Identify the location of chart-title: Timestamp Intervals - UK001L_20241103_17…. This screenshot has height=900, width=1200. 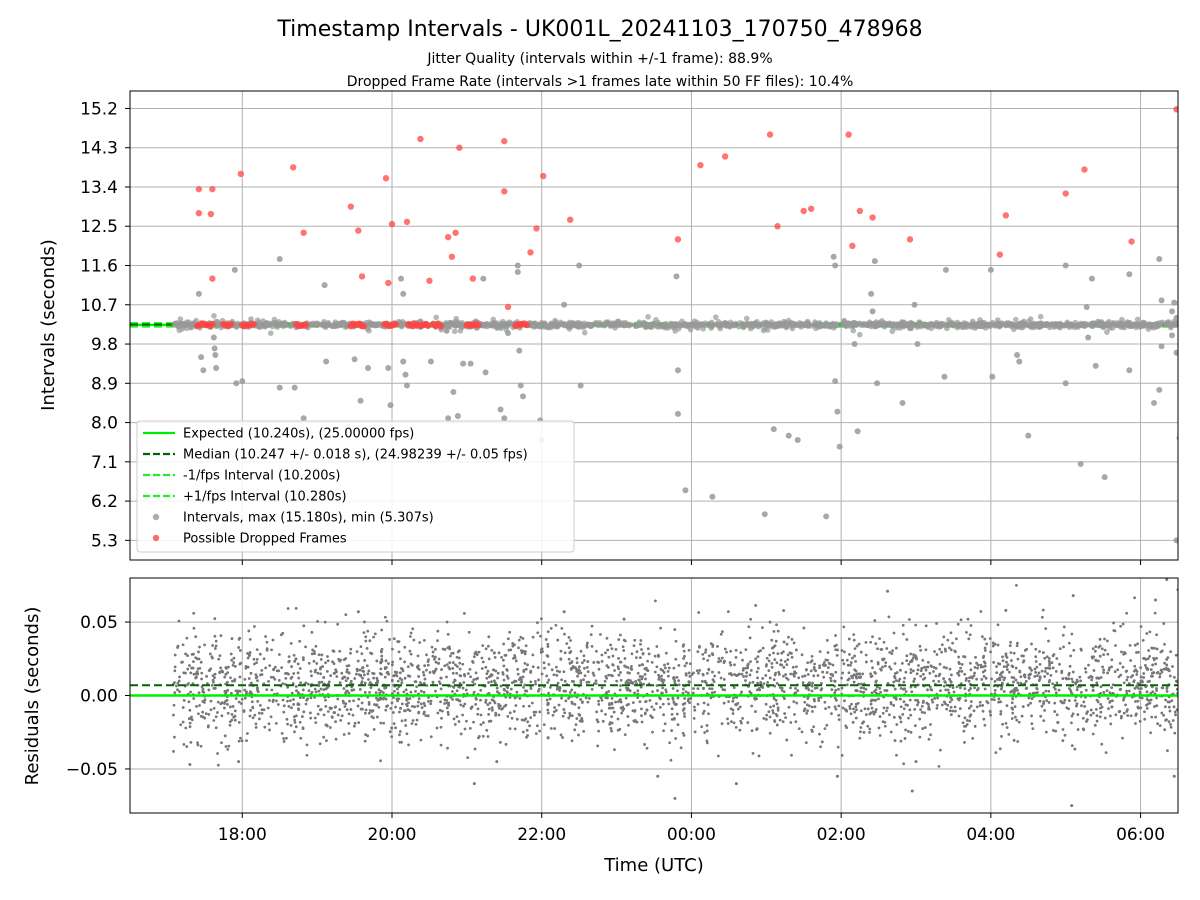
(599, 29).